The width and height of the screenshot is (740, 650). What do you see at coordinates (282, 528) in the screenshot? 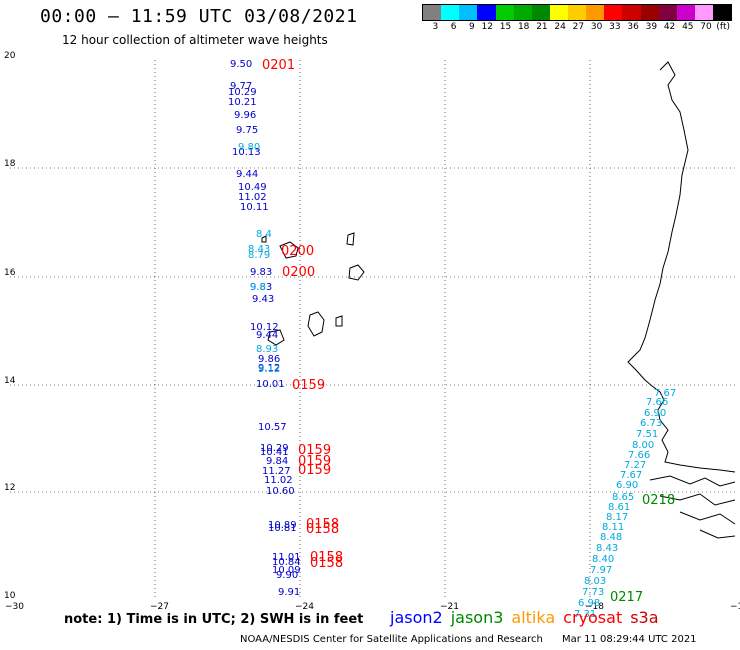
I see `jason2-label: 10.81` at bounding box center [282, 528].